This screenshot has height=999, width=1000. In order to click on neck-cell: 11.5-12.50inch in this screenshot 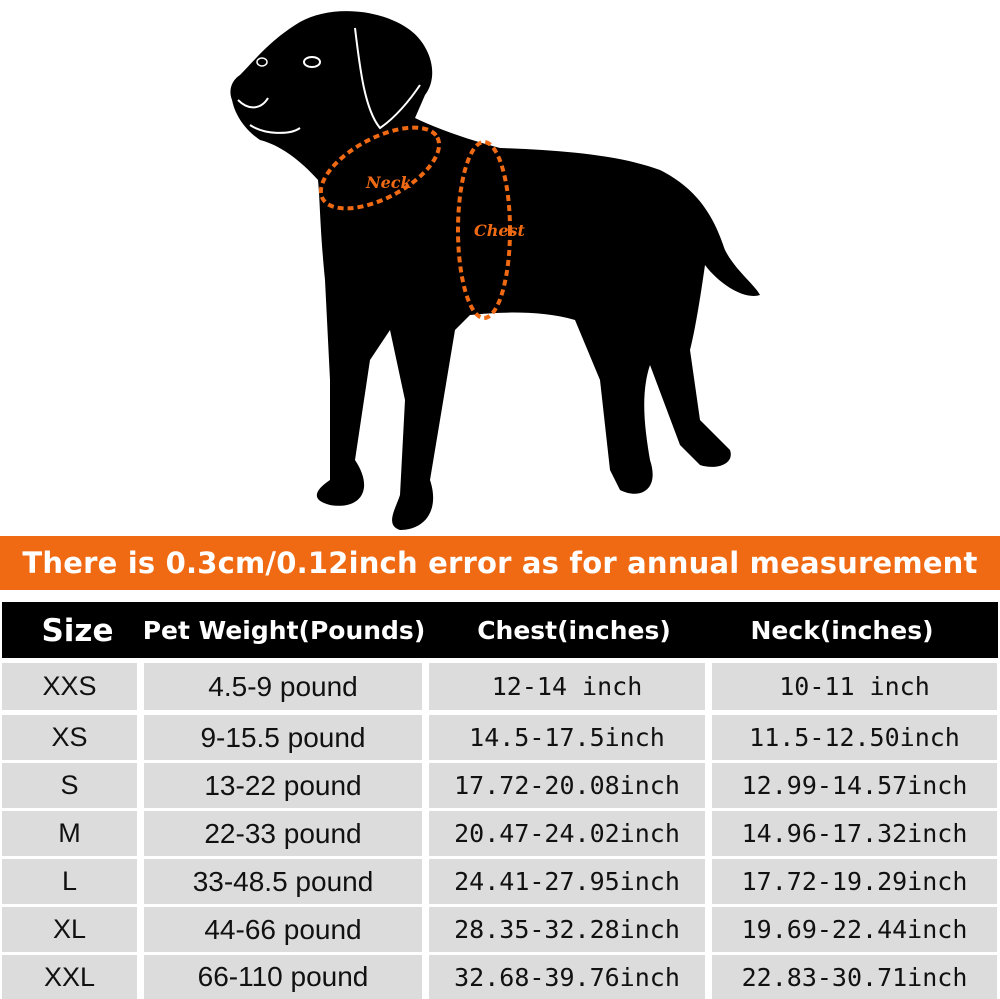, I will do `click(854, 737)`.